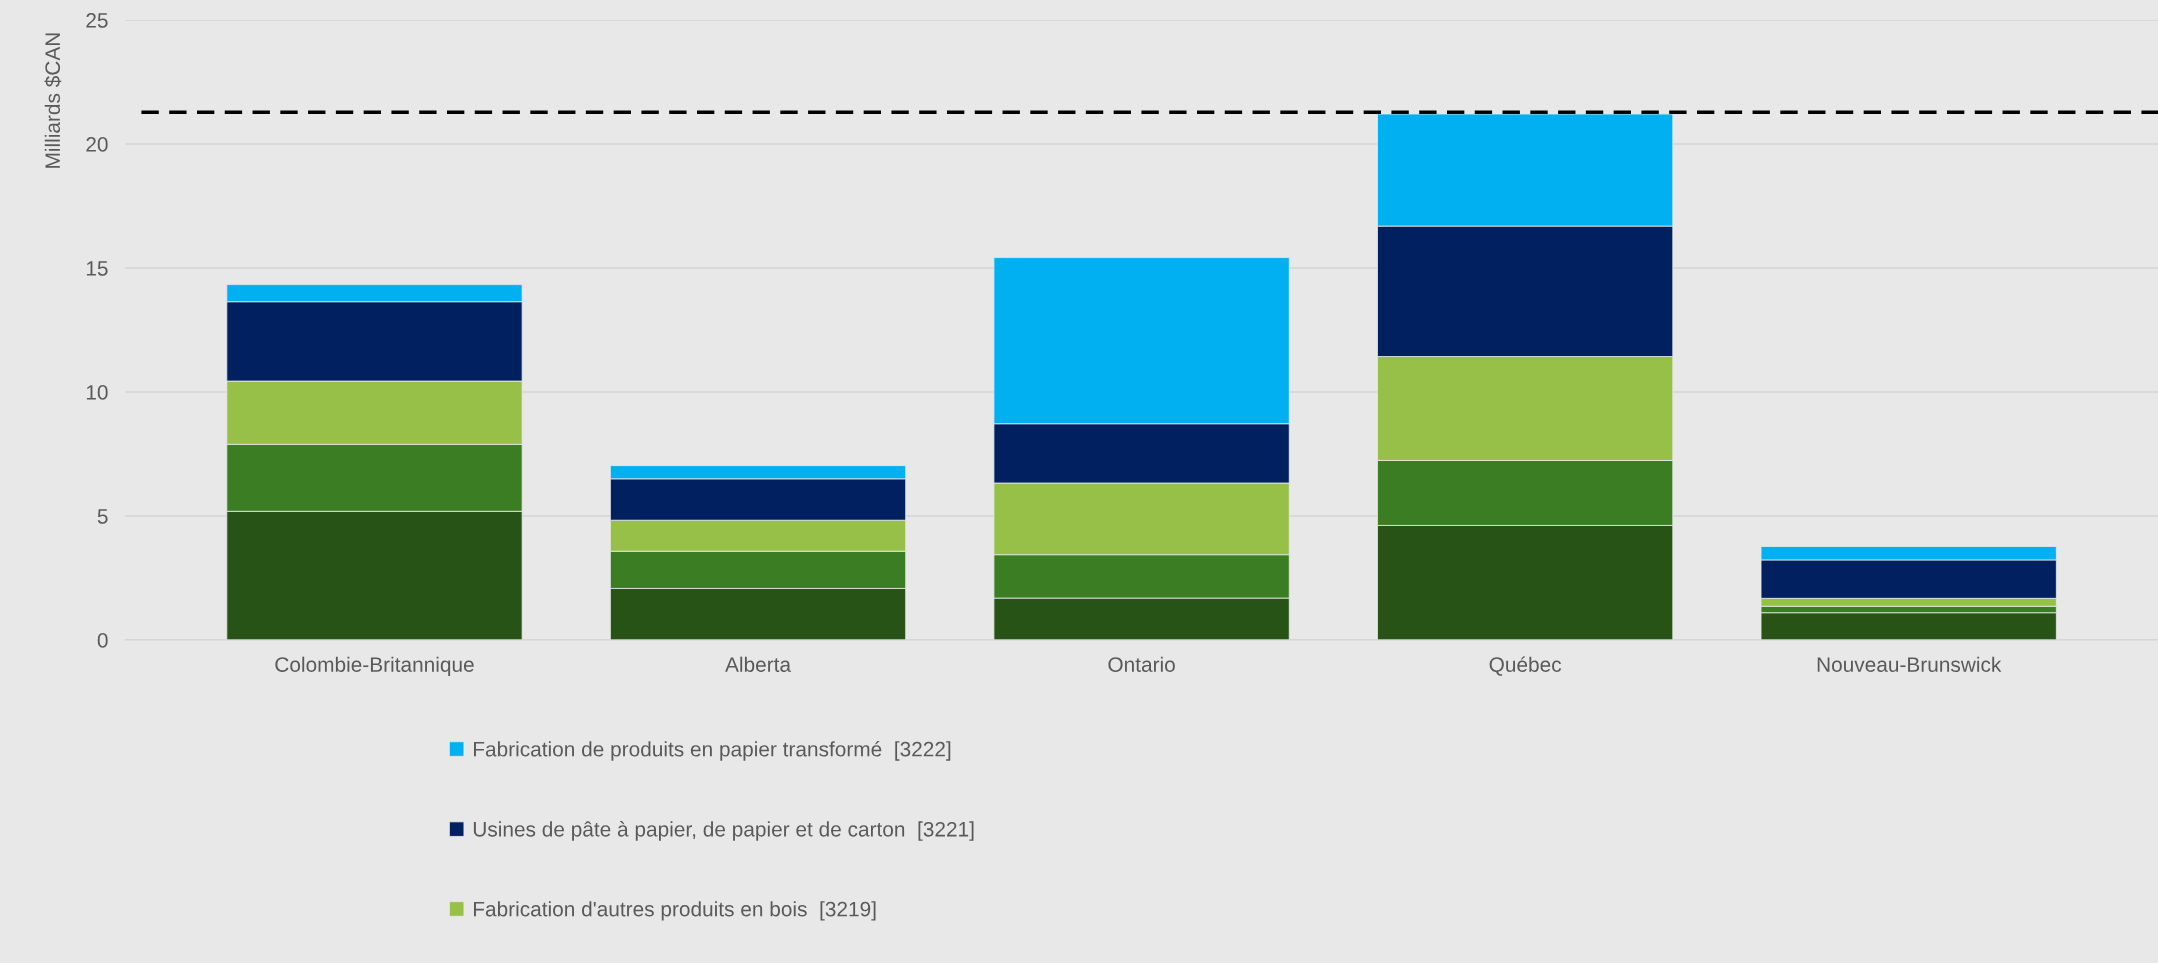 This screenshot has width=2158, height=963. What do you see at coordinates (1525, 666) in the screenshot?
I see `x-tick-label: Québec` at bounding box center [1525, 666].